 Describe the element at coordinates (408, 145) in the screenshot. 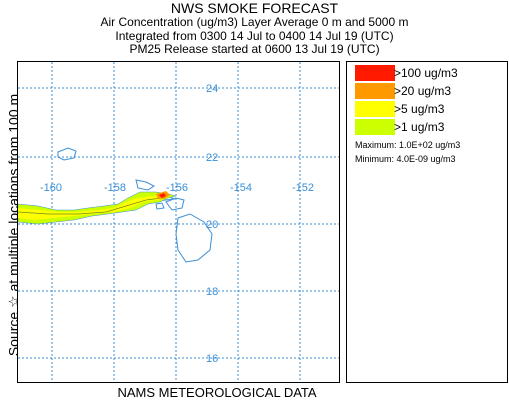

I see `maximum-value: Maximum: 1.0E+02 ug/m3` at that location.